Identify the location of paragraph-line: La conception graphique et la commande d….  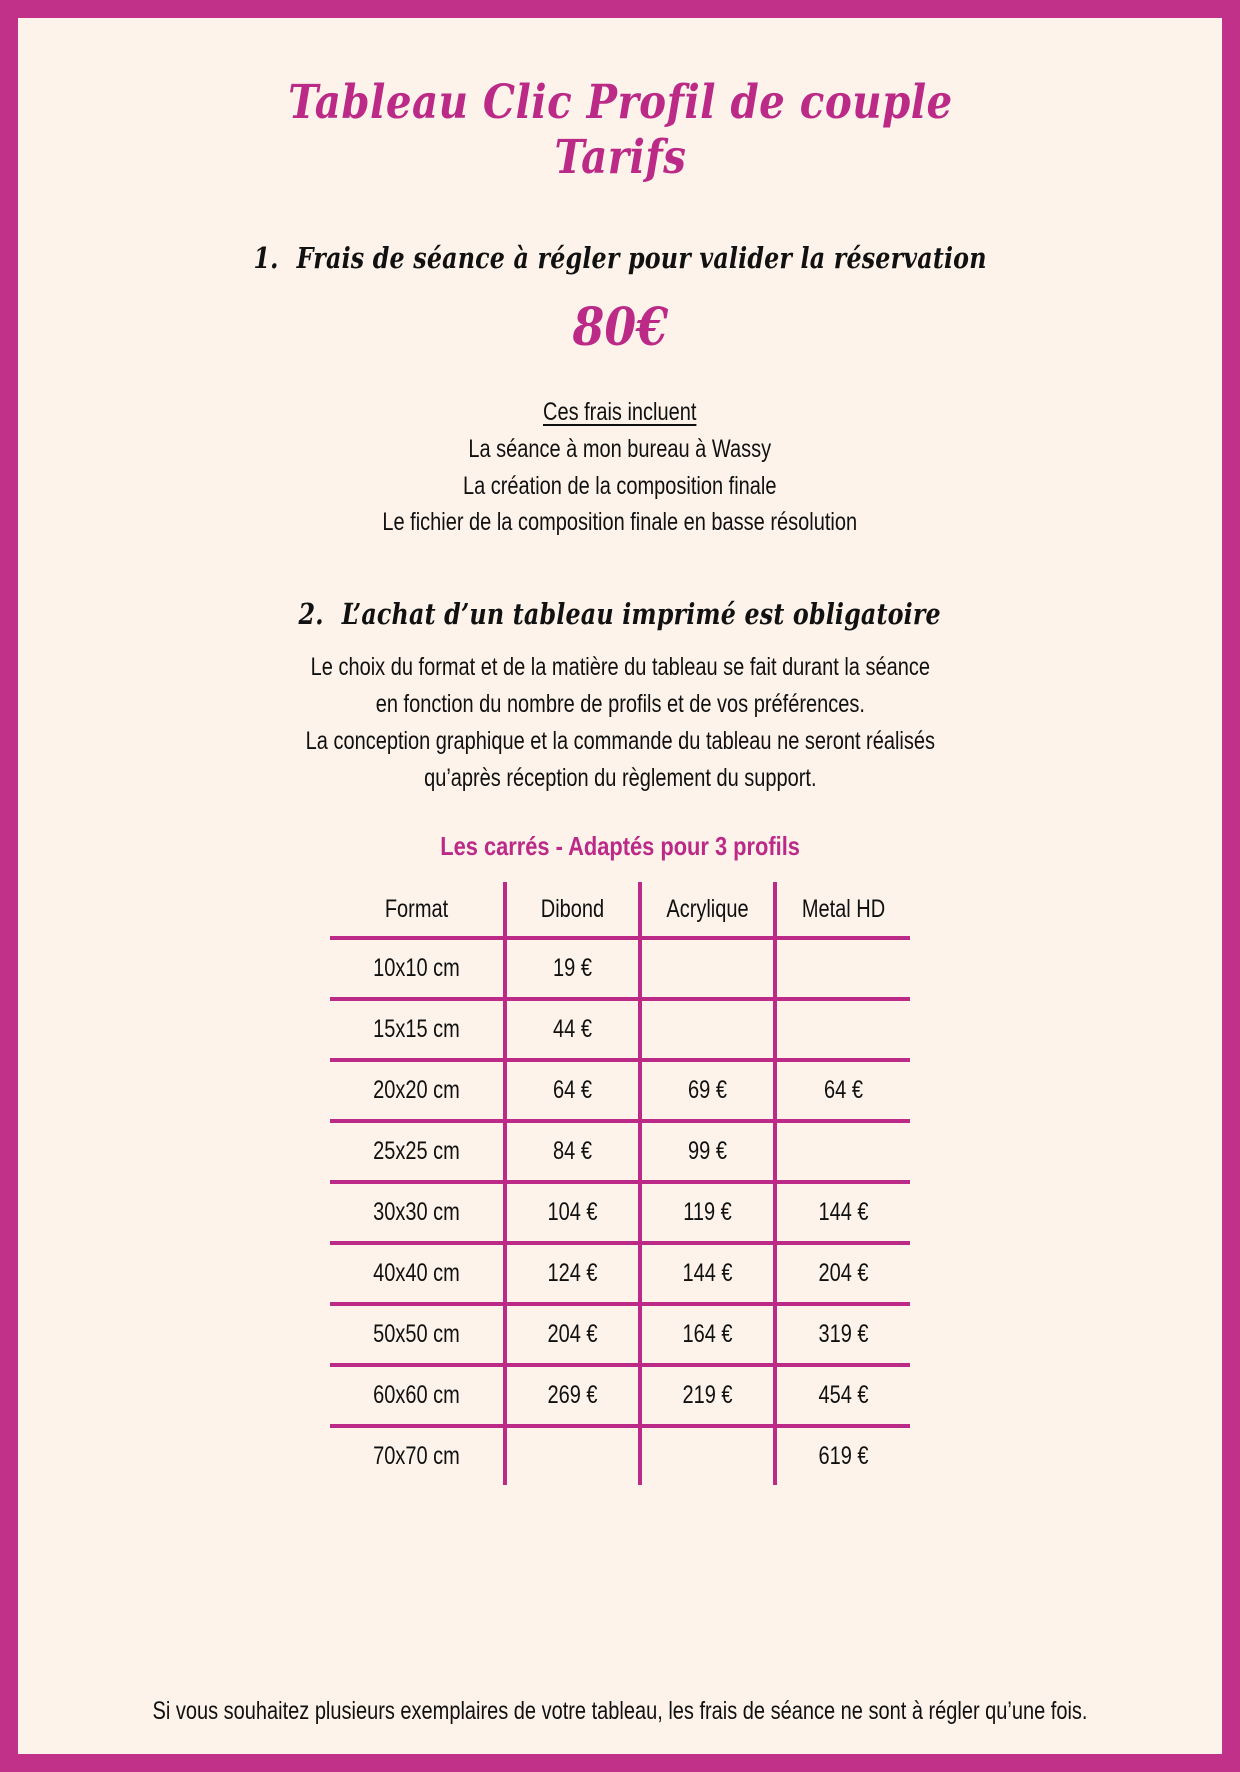
(620, 741).